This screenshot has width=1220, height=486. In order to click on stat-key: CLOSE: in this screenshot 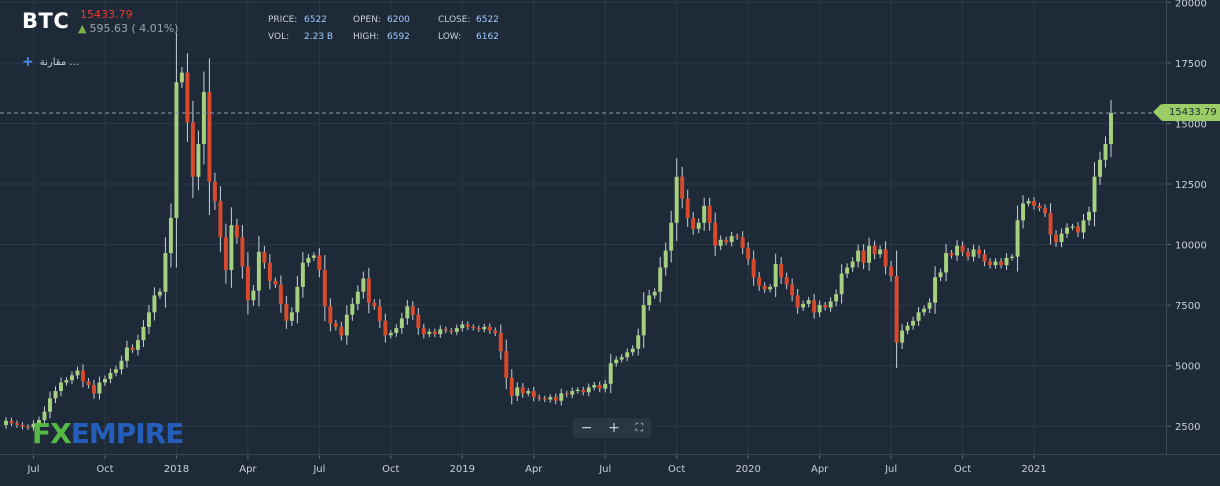, I will do `click(454, 20)`.